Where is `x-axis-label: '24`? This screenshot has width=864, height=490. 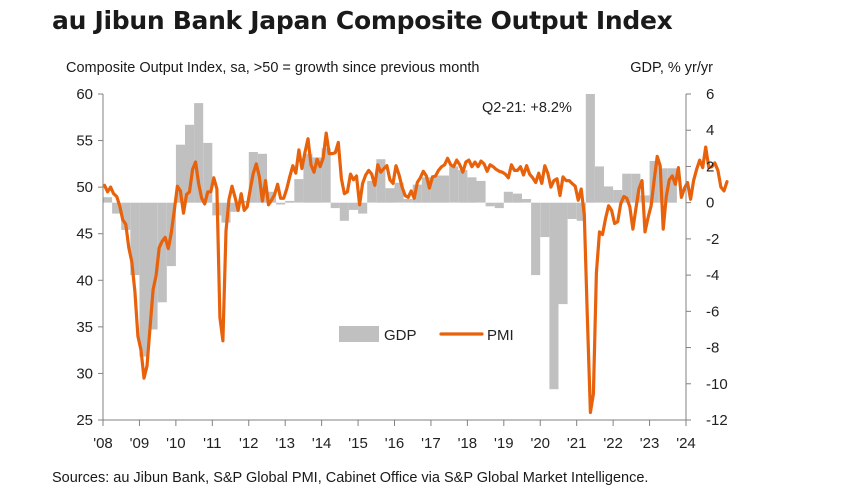
x-axis-label: '24 is located at coordinates (686, 443).